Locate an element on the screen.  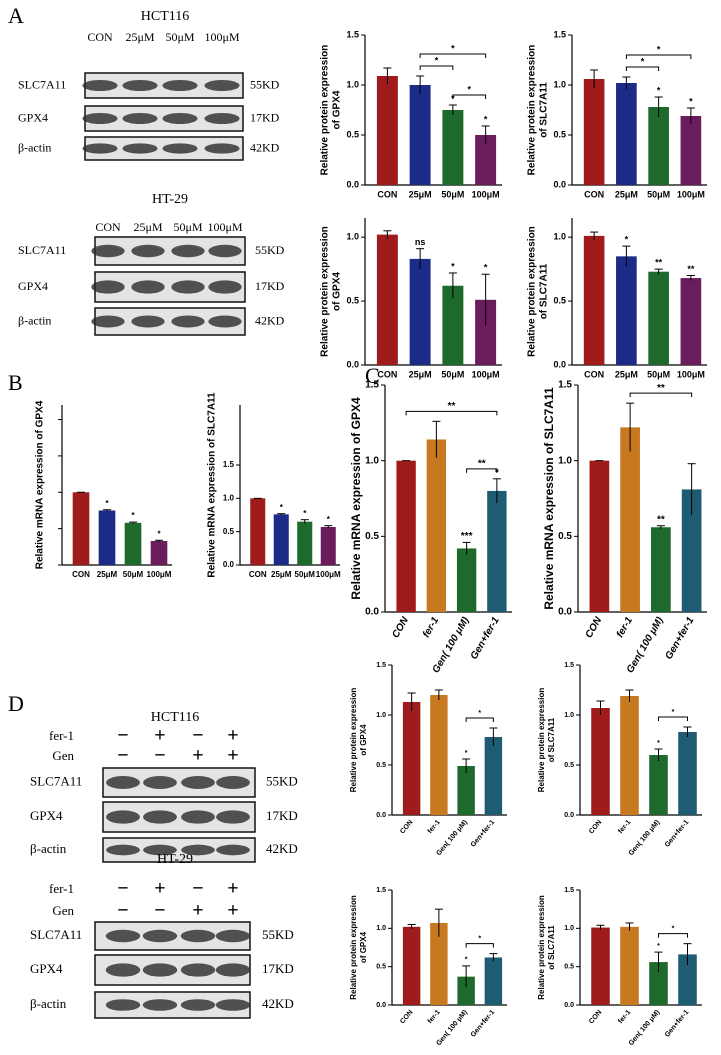
y-axis-label: of GPX4 is located at coordinates (363, 947).